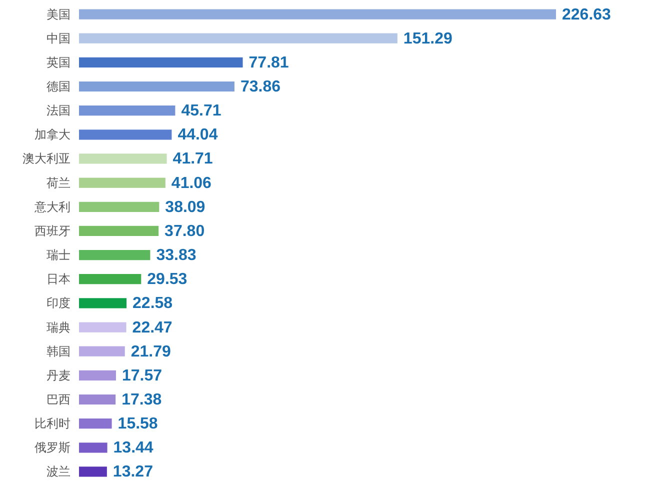 The width and height of the screenshot is (650, 492). I want to click on data-label: 29.53, so click(167, 279).